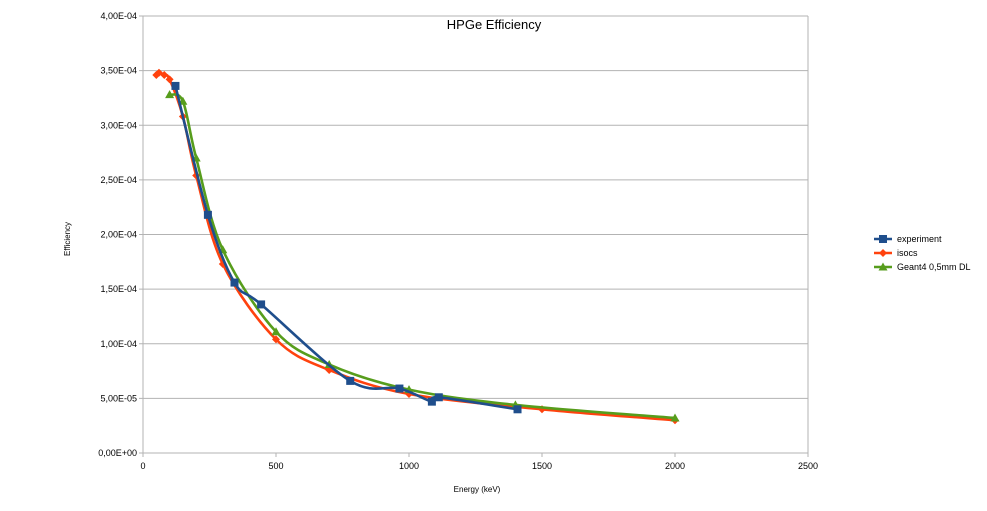 This screenshot has height=511, width=987. What do you see at coordinates (883, 253) in the screenshot?
I see `legend-marker-isocs` at bounding box center [883, 253].